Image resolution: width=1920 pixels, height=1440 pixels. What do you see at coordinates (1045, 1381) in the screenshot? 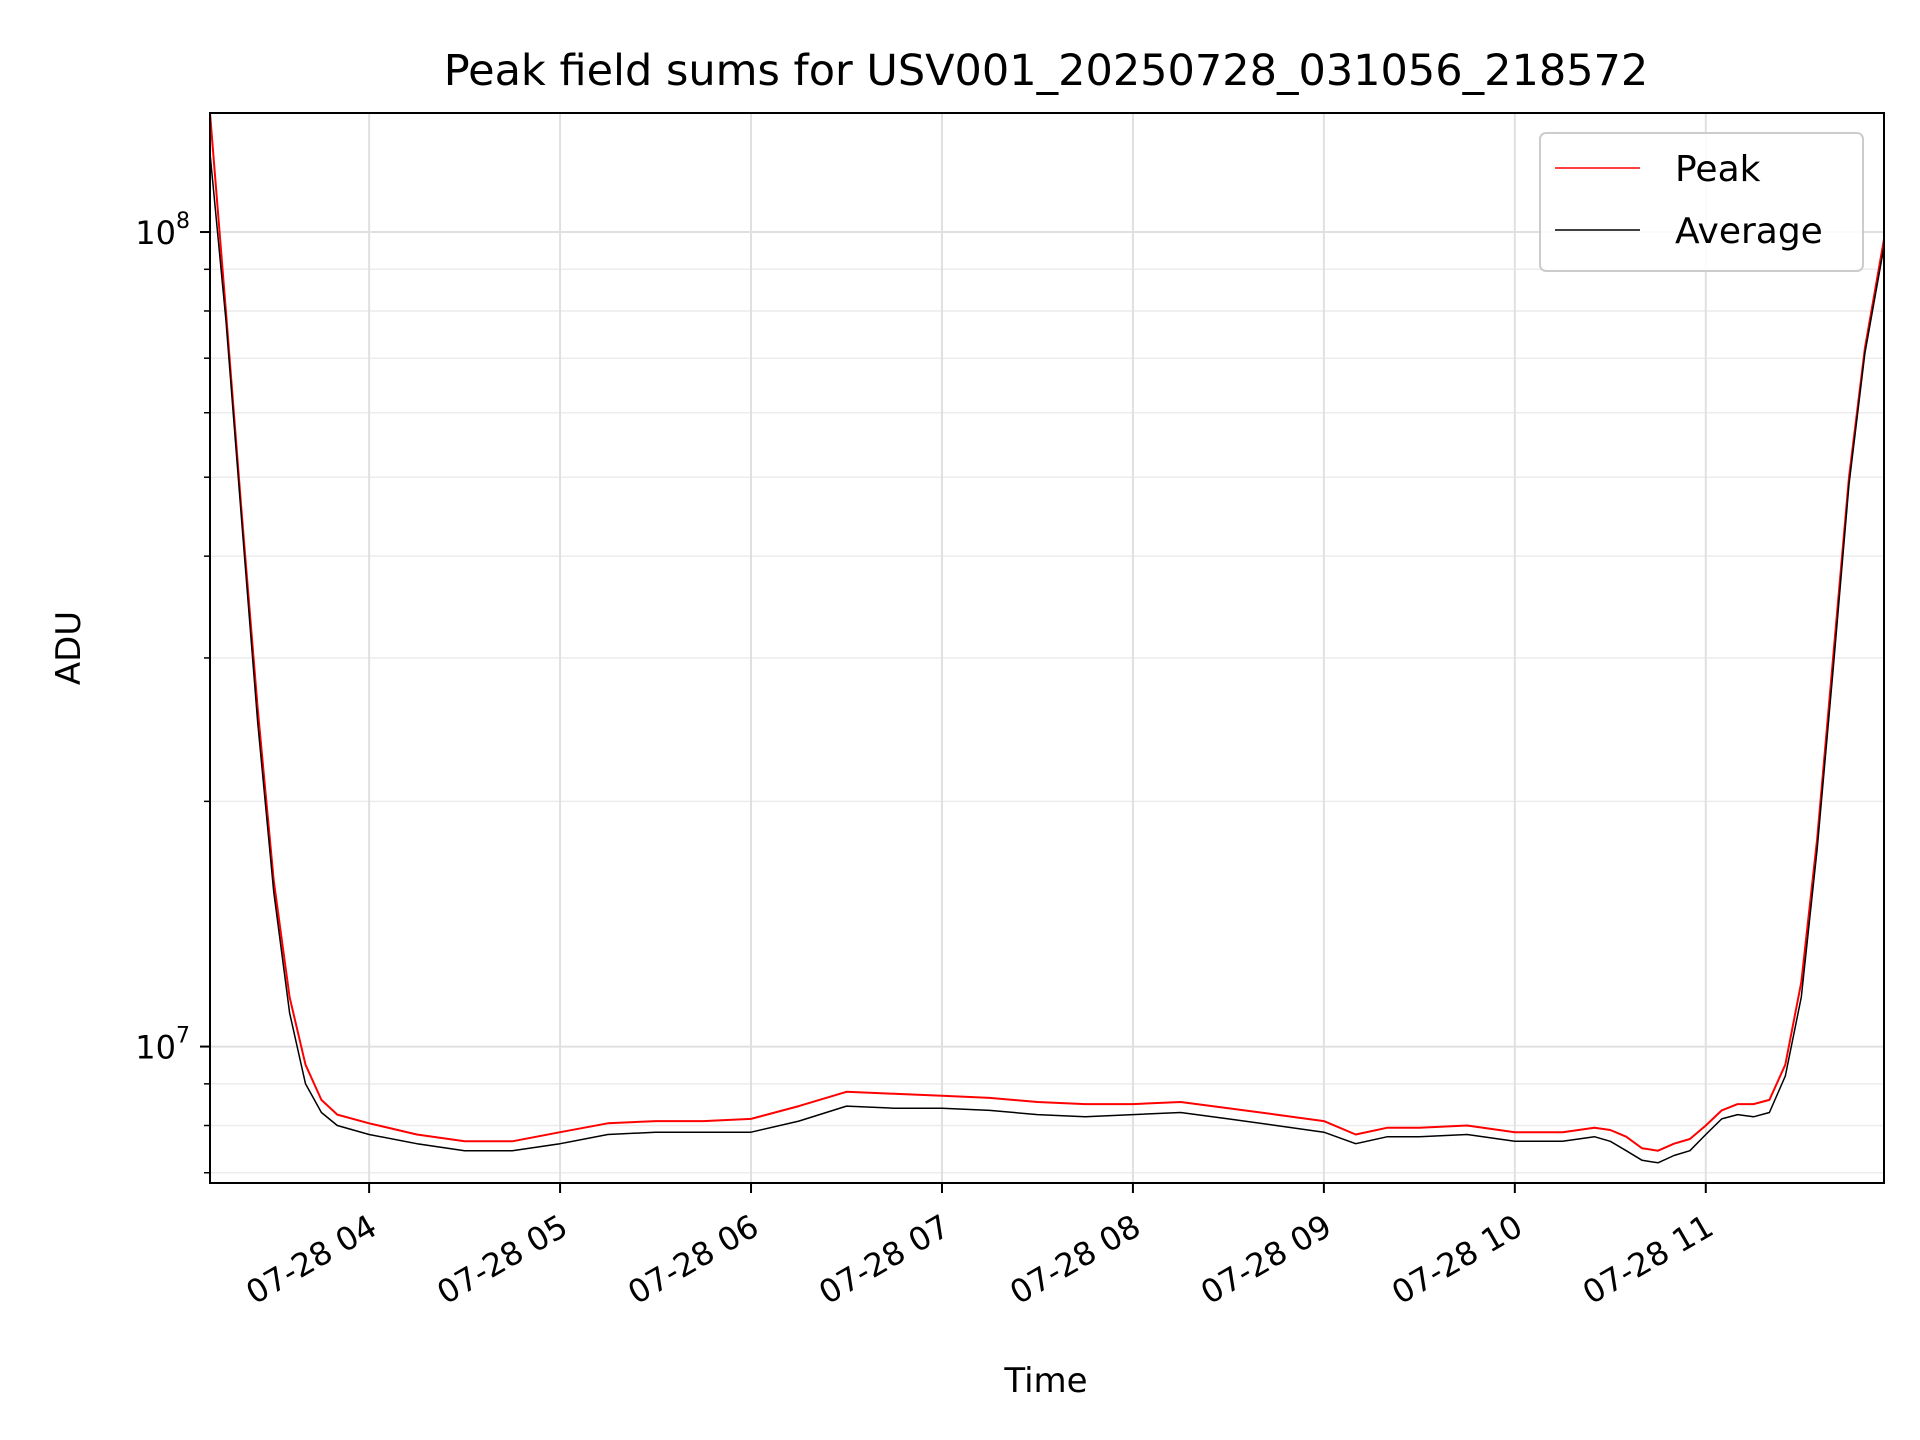
I see `x-axis-label: Time` at bounding box center [1045, 1381].